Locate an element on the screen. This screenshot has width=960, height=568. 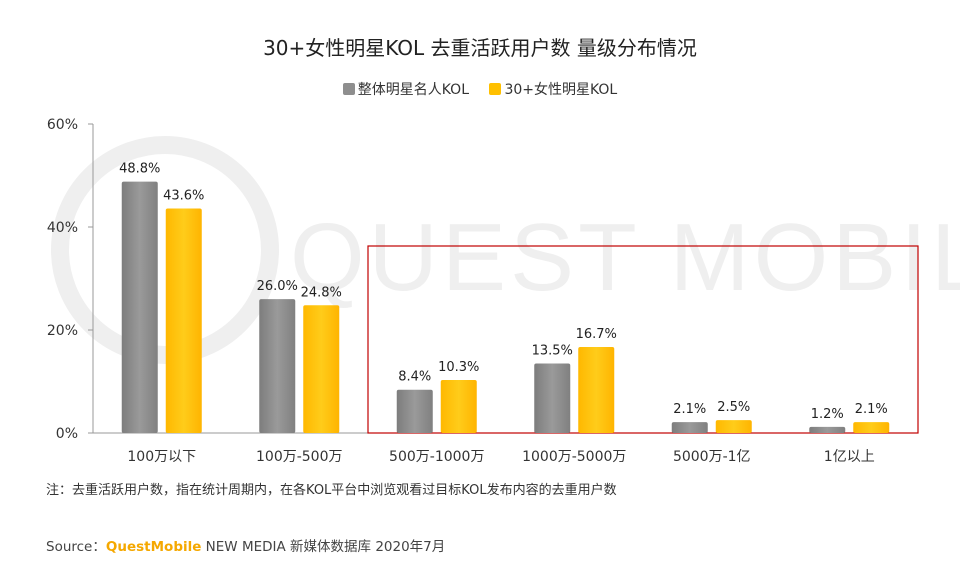
legend-label-overall: 整体明星名人KOL is located at coordinates (413, 90).